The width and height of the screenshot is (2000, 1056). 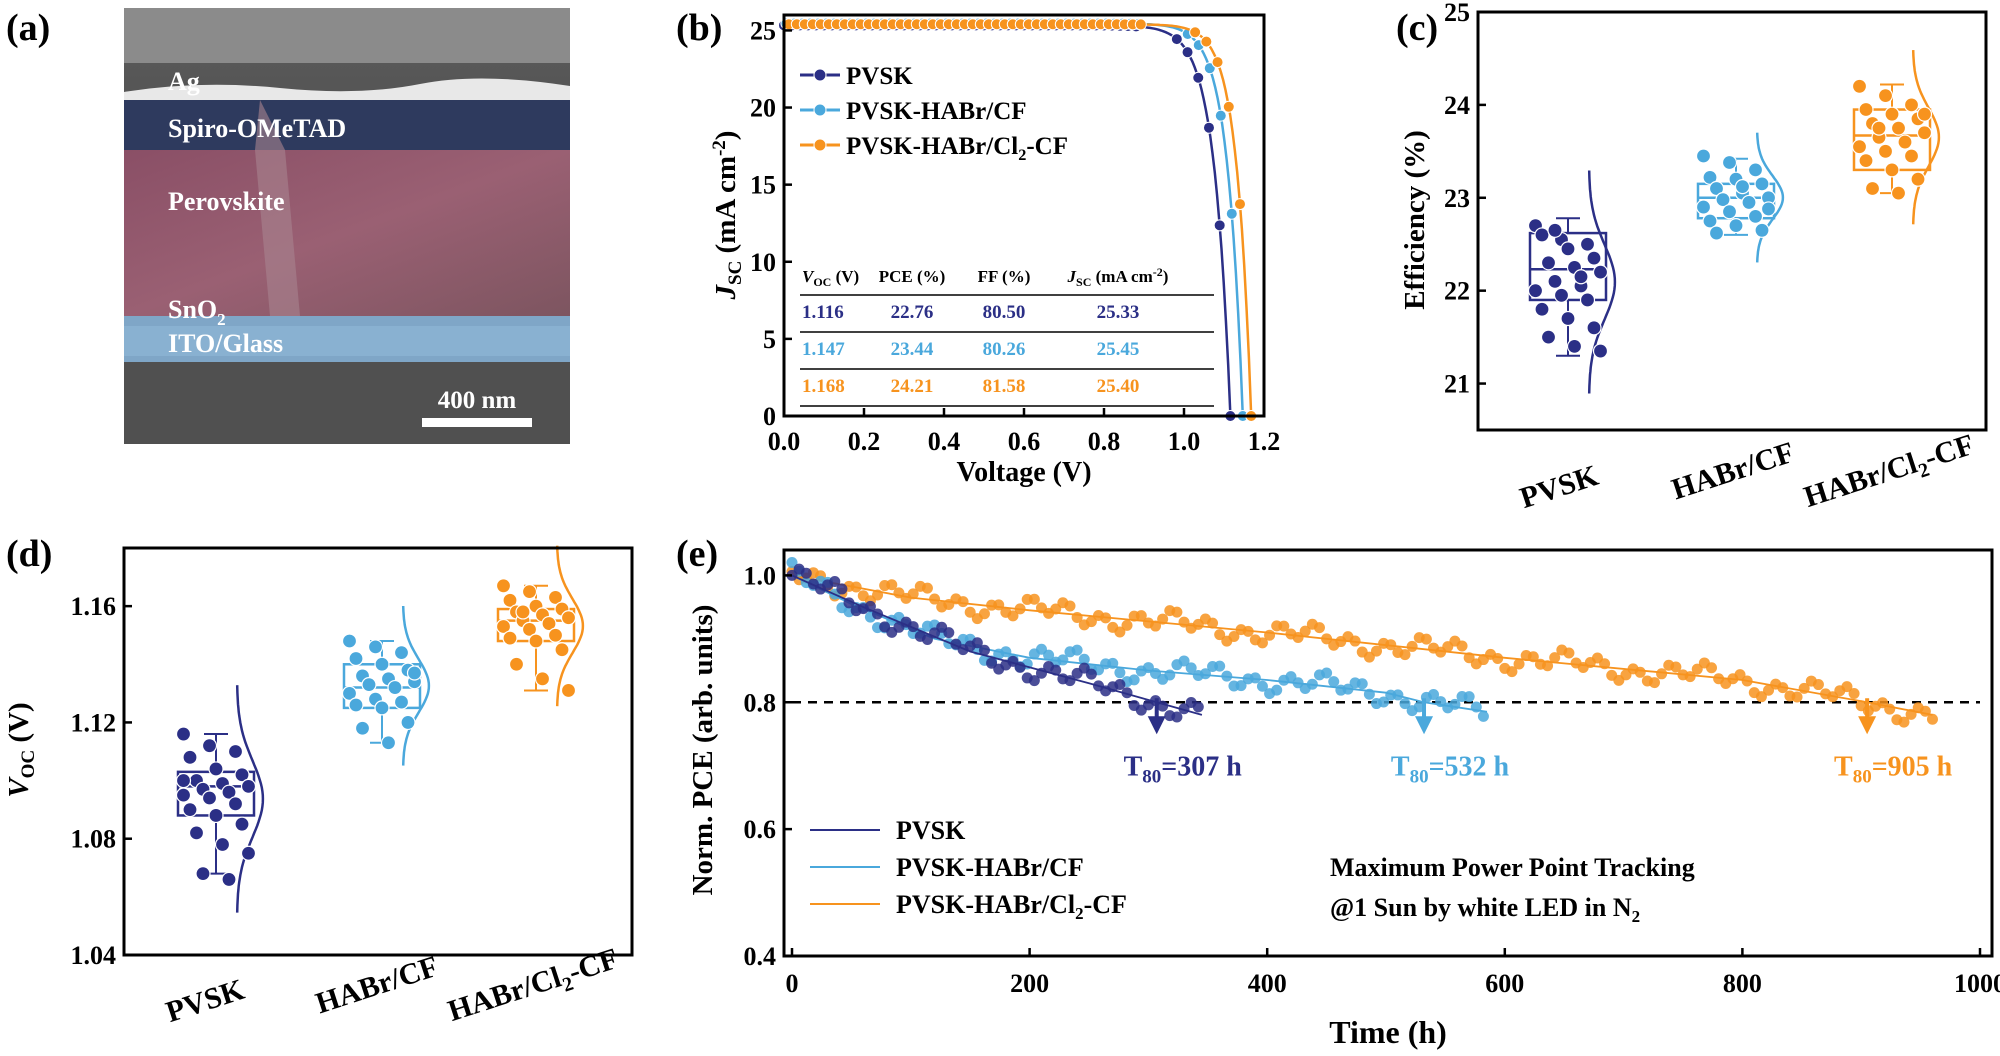 What do you see at coordinates (990, 867) in the screenshot?
I see `mppt-legend-label: PVSK-HABr/CF` at bounding box center [990, 867].